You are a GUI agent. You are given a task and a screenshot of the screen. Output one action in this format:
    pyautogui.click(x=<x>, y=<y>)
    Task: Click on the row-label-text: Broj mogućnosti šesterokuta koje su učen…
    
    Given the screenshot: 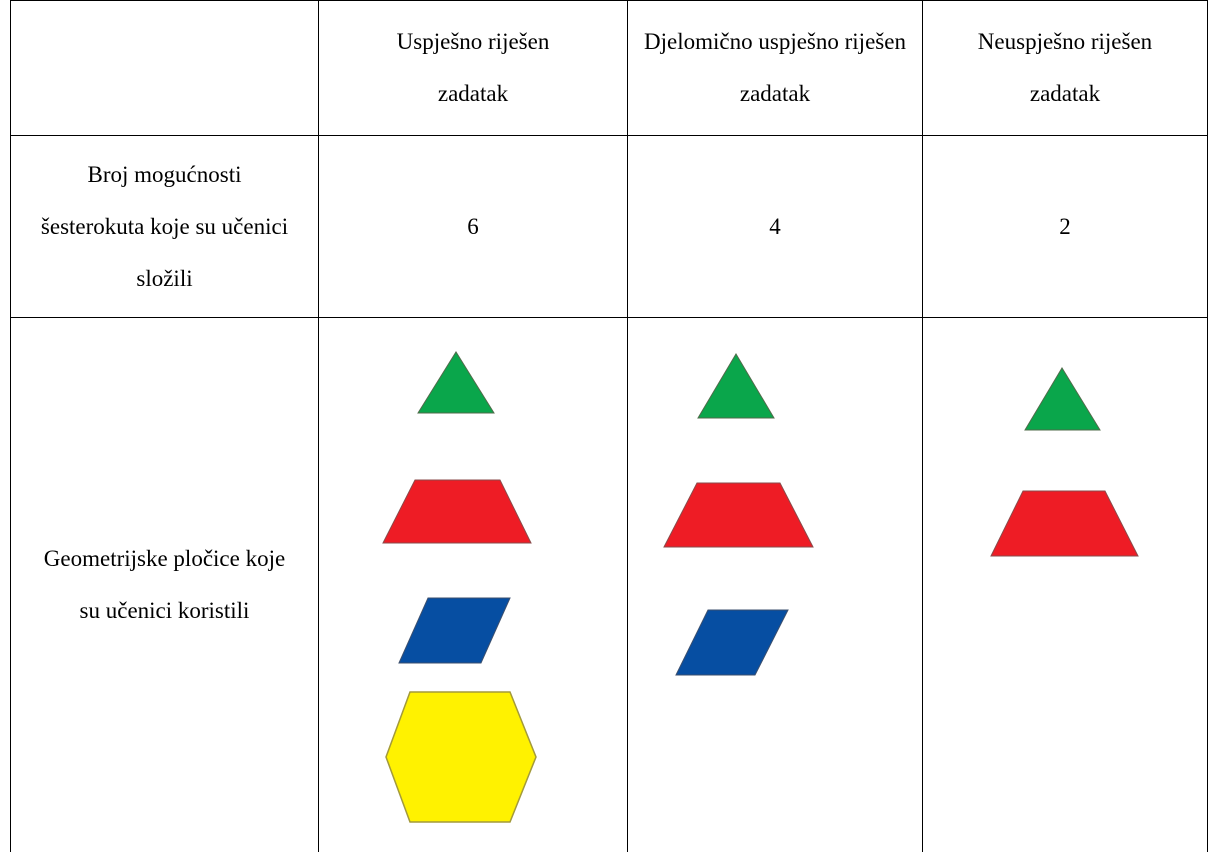 What is the action you would take?
    pyautogui.click(x=164, y=226)
    